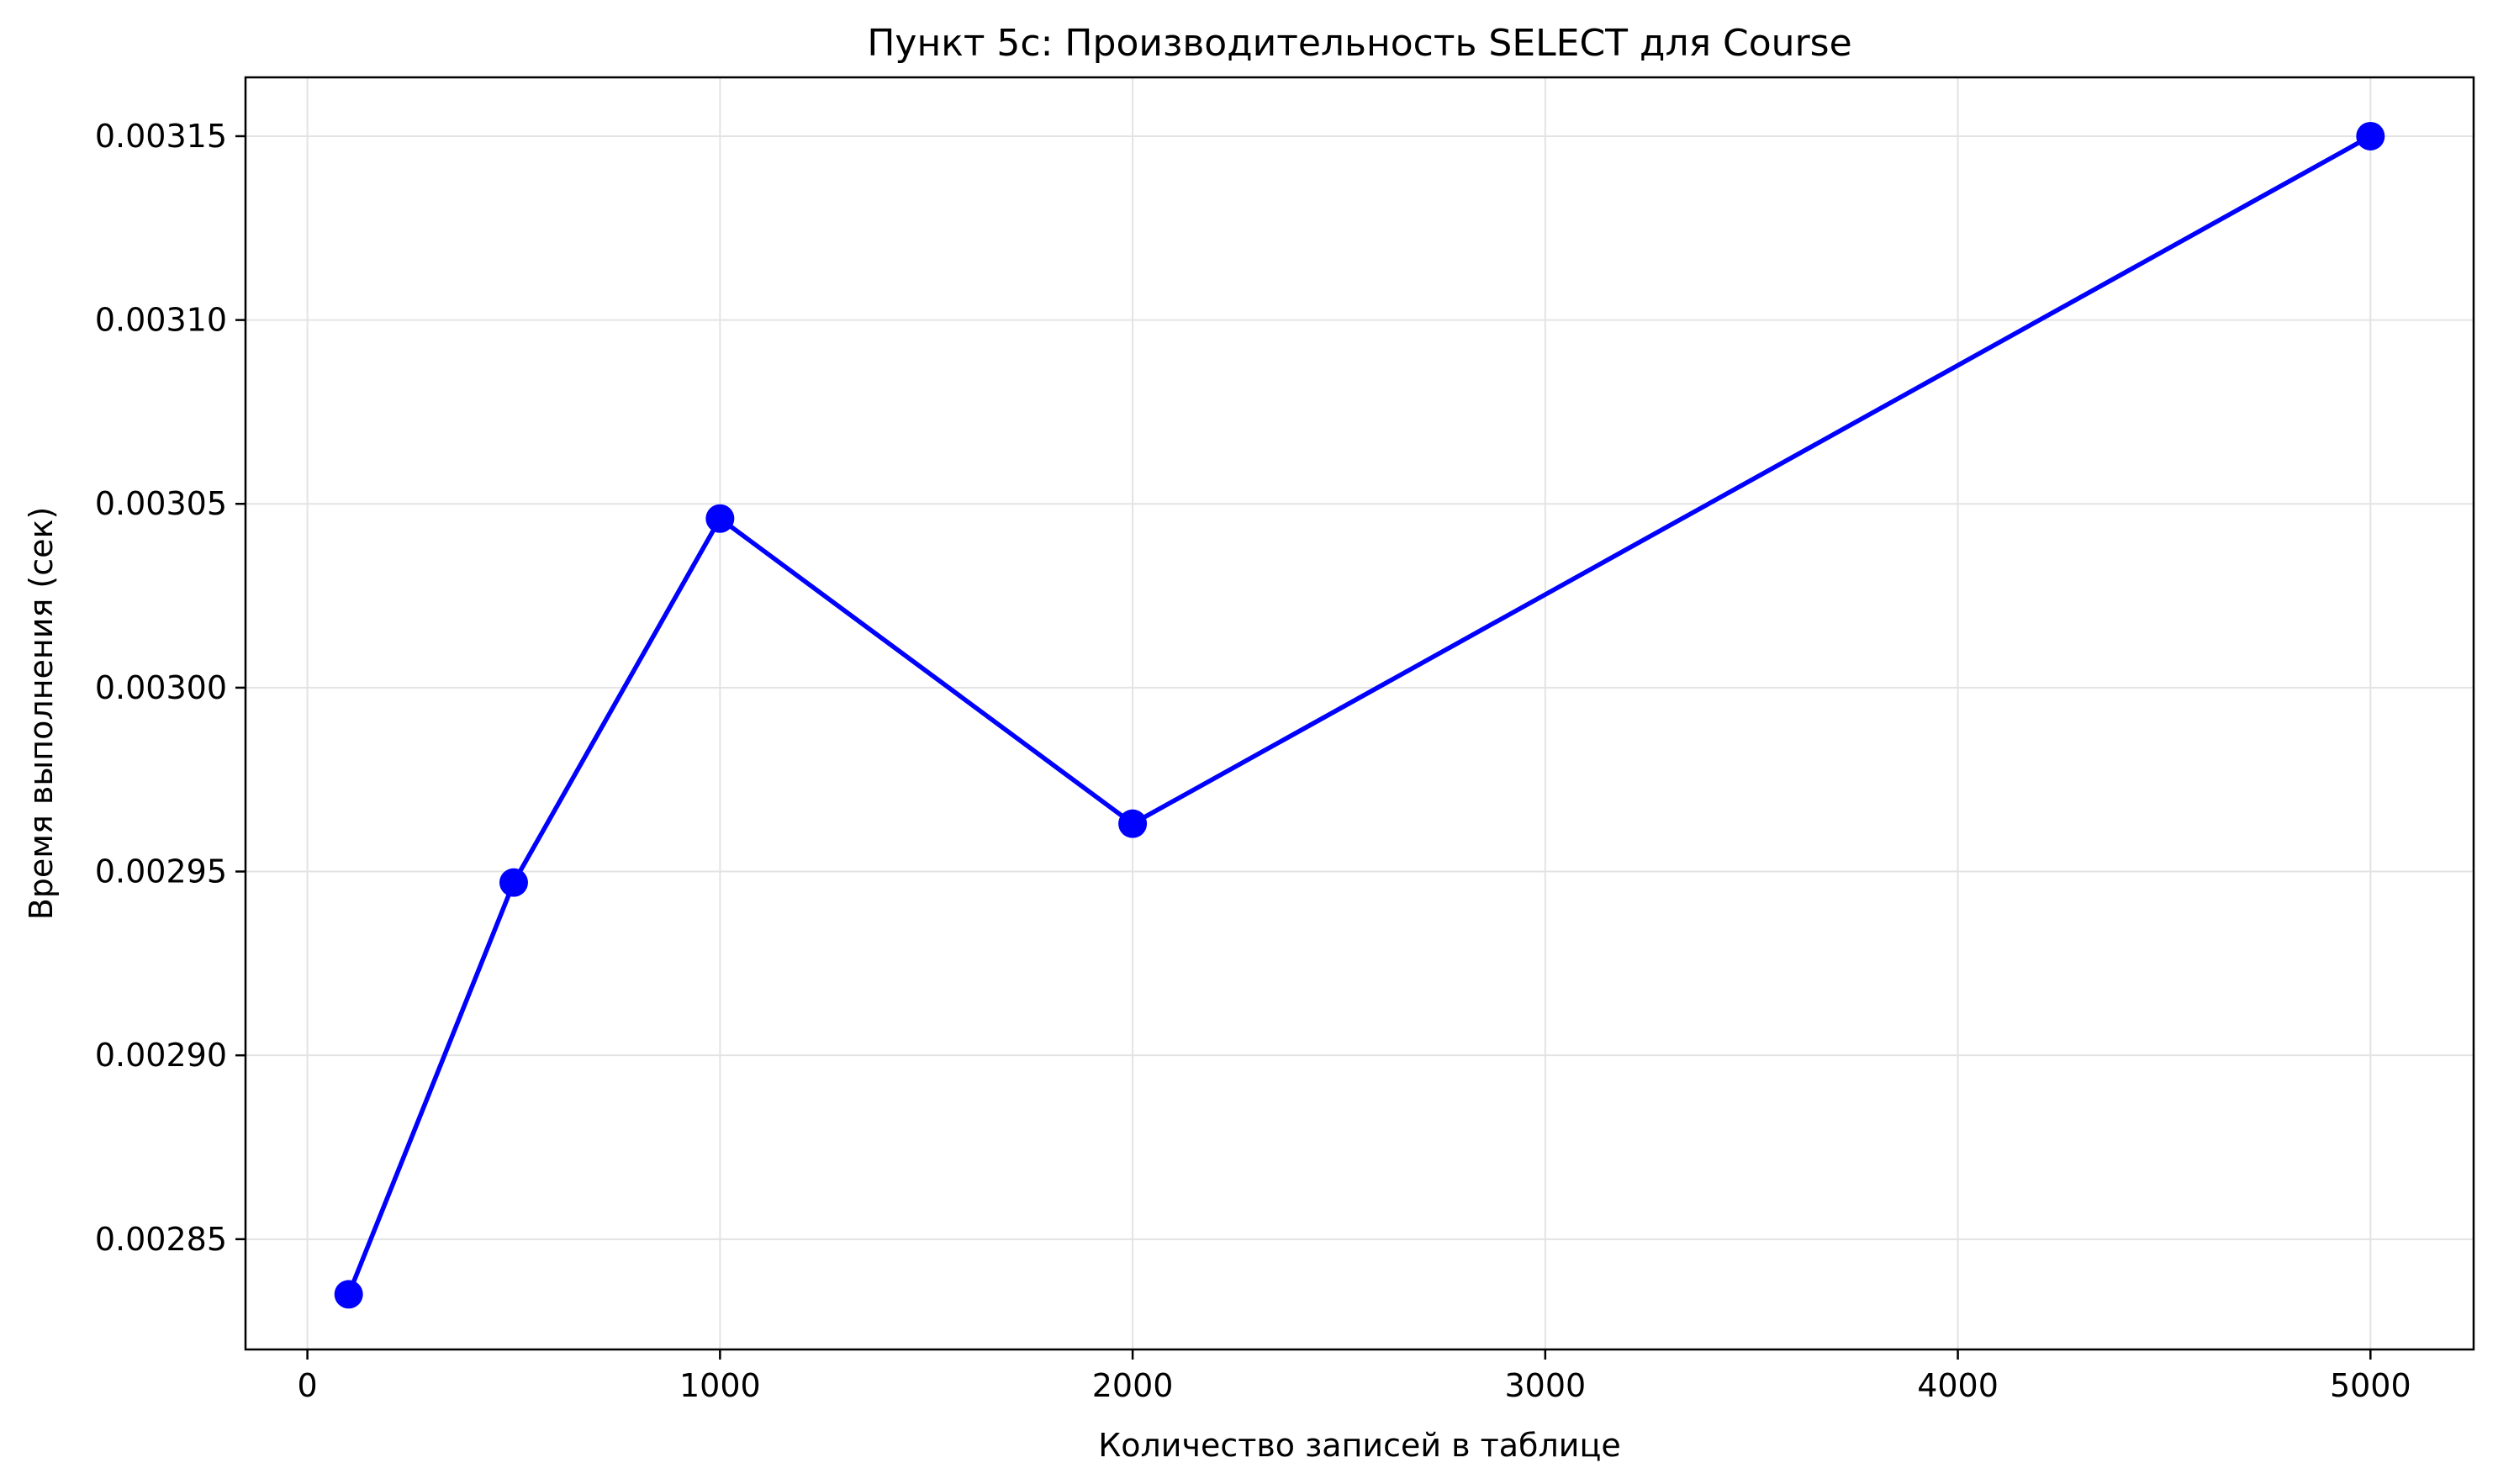  What do you see at coordinates (161, 1239) in the screenshot?
I see `y-tick-label: 0.00285` at bounding box center [161, 1239].